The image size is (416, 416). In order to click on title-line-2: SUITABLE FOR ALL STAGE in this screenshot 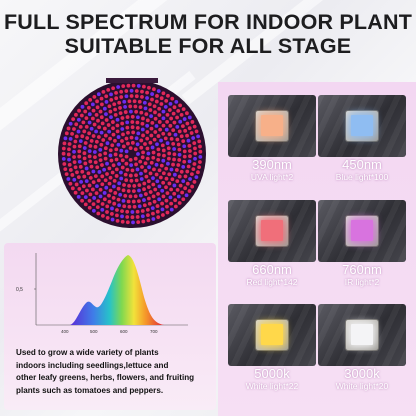, I will do `click(208, 46)`.